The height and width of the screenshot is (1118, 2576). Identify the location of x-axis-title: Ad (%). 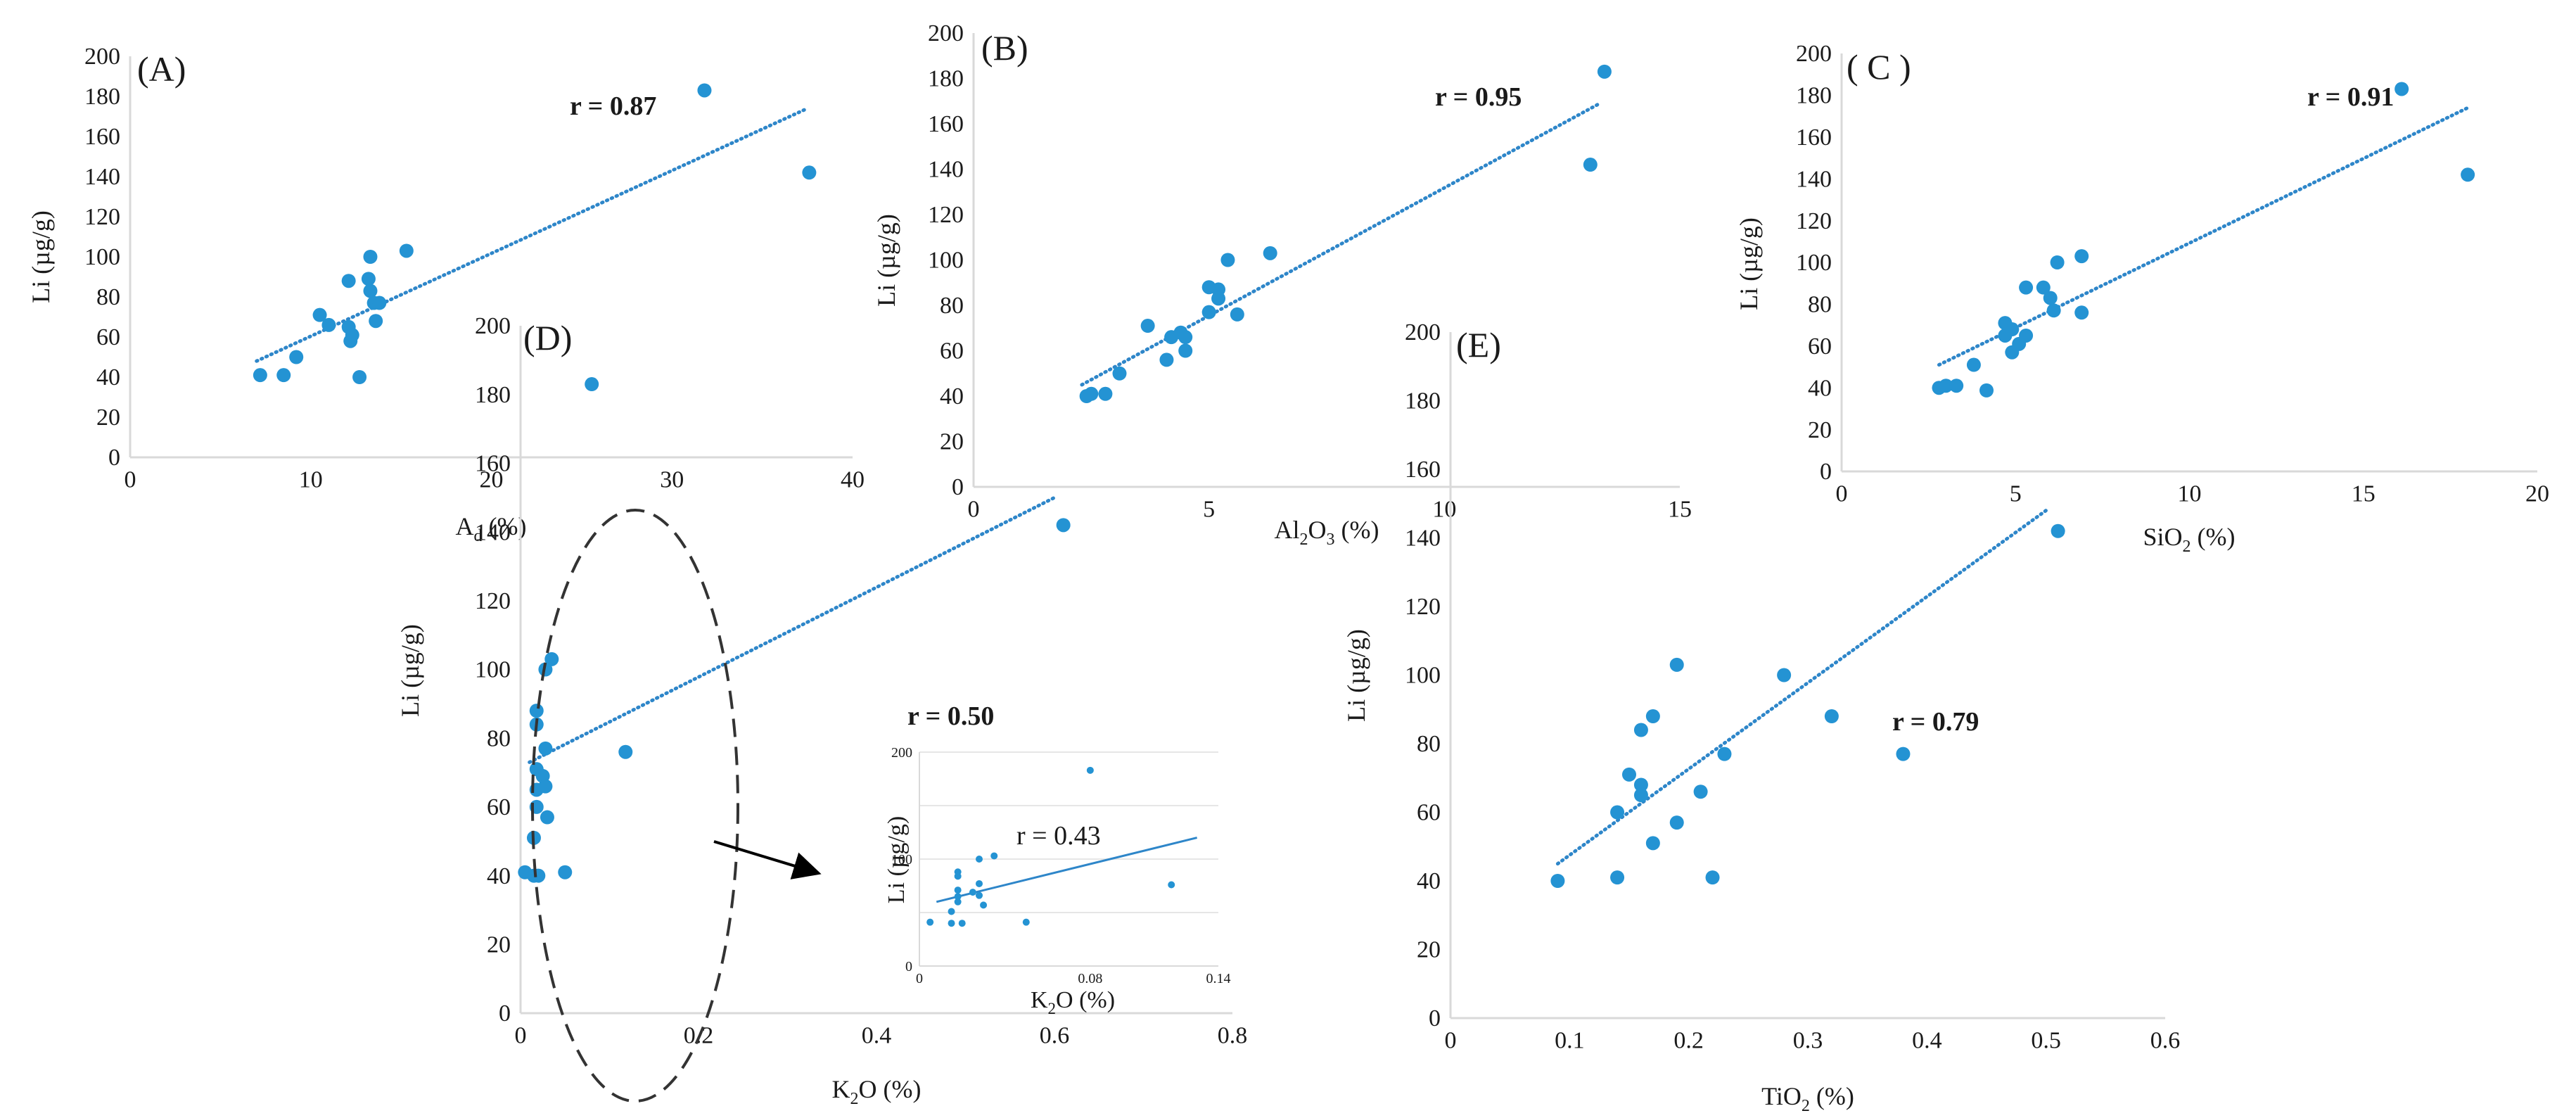
(491, 528).